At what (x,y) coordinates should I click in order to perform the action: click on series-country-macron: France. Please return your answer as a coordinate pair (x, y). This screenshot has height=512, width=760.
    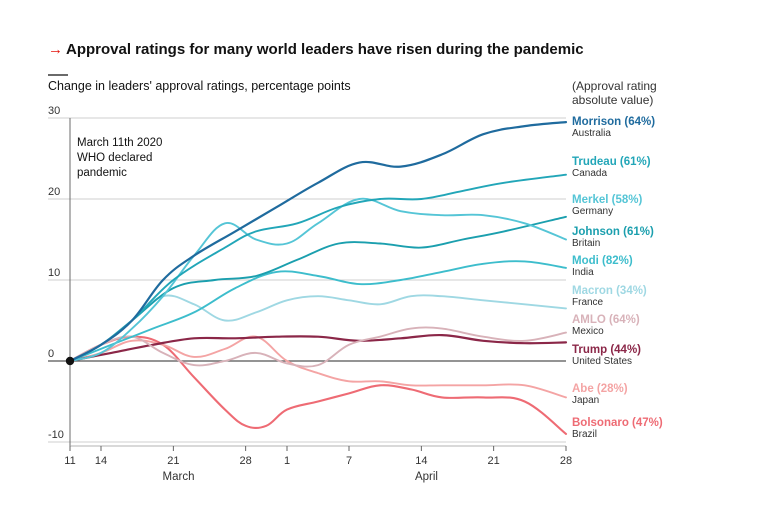
    Looking at the image, I should click on (588, 302).